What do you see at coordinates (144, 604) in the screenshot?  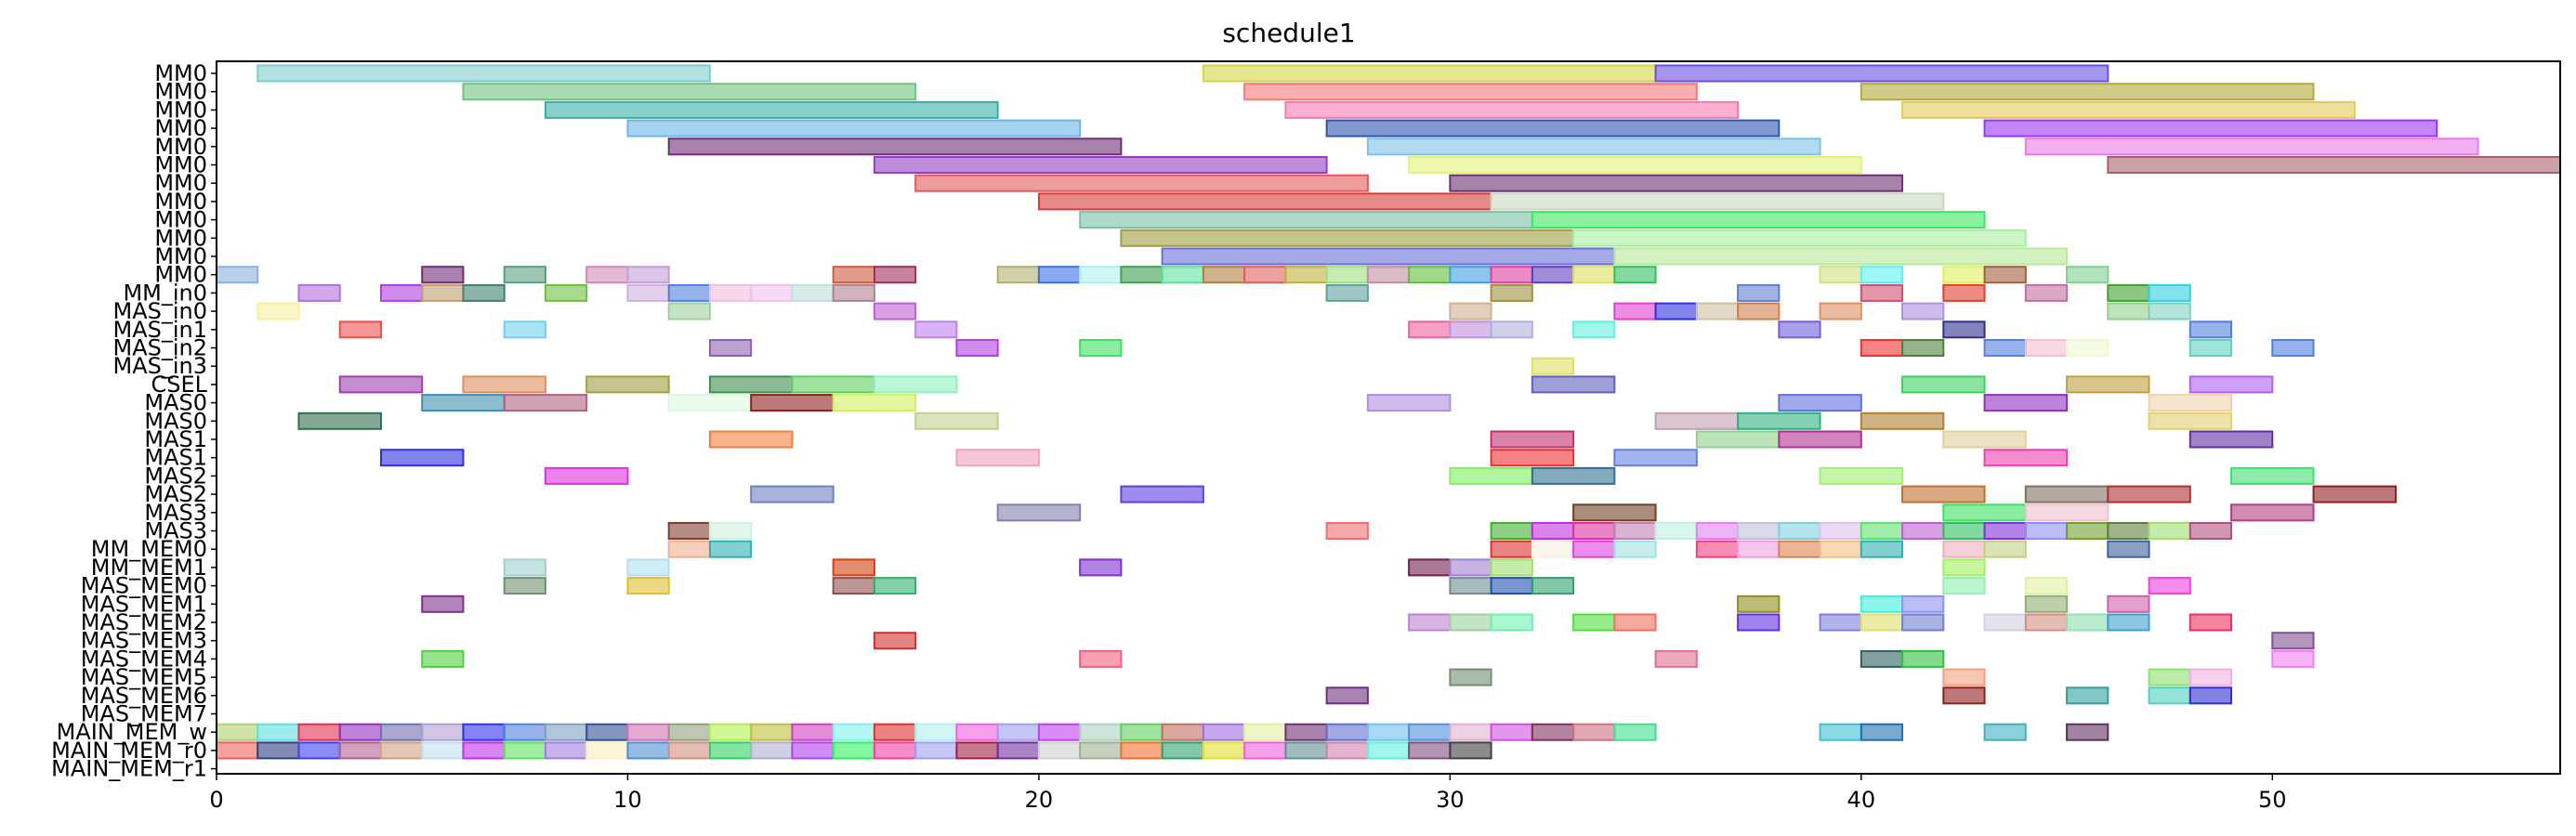 I see `y-tick-label: MAS_MEM1` at bounding box center [144, 604].